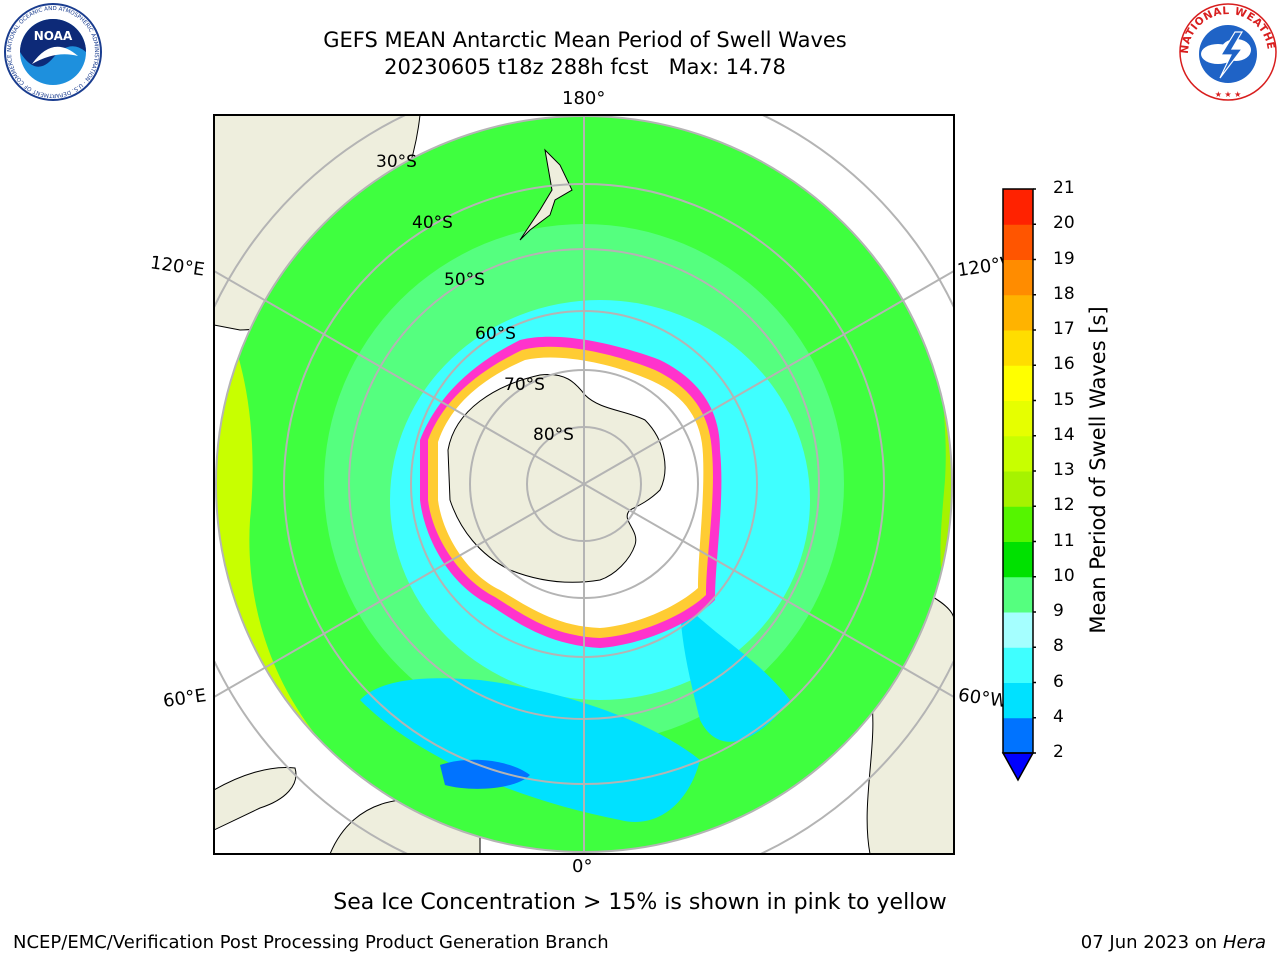 The image size is (1280, 960). Describe the element at coordinates (1058, 752) in the screenshot. I see `colorbar-tick-label: 2` at that location.